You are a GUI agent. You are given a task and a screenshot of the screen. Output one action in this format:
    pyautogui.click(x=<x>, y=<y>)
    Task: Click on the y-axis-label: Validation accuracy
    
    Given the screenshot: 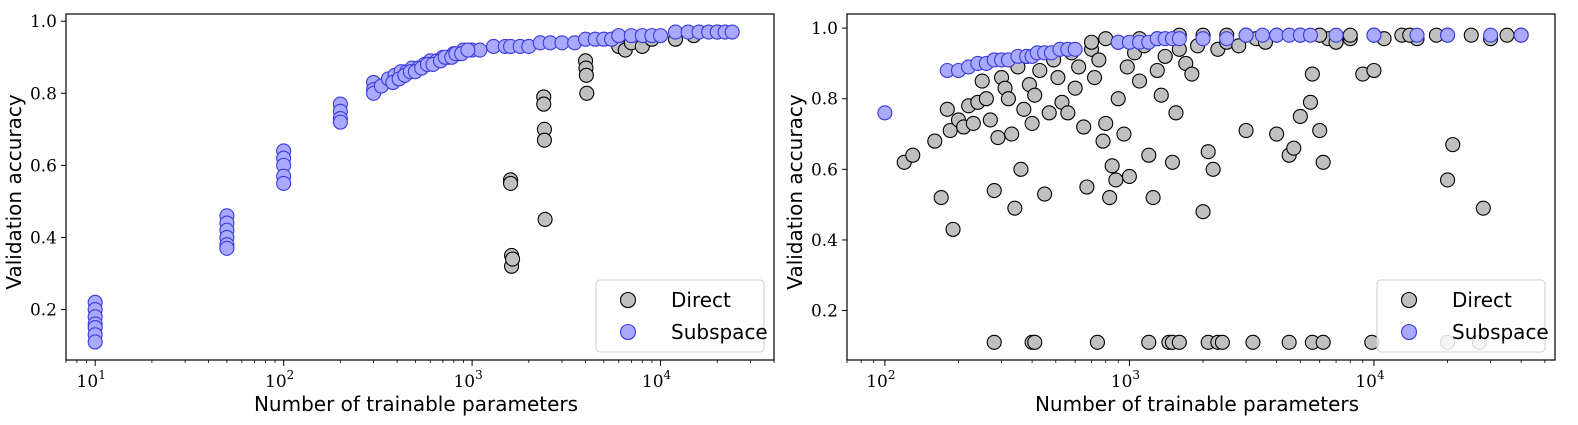 What is the action you would take?
    pyautogui.click(x=14, y=192)
    